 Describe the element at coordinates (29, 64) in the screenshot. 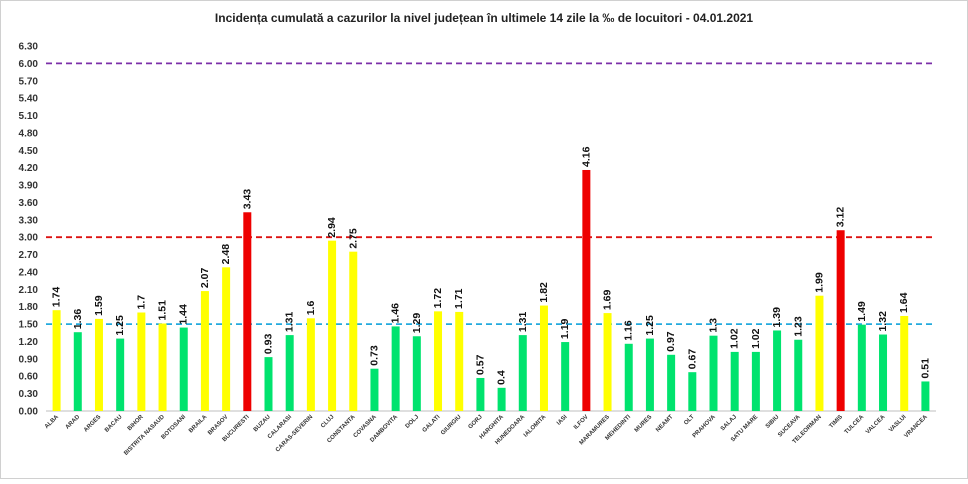

I see `y-tick-label: 6.00` at that location.